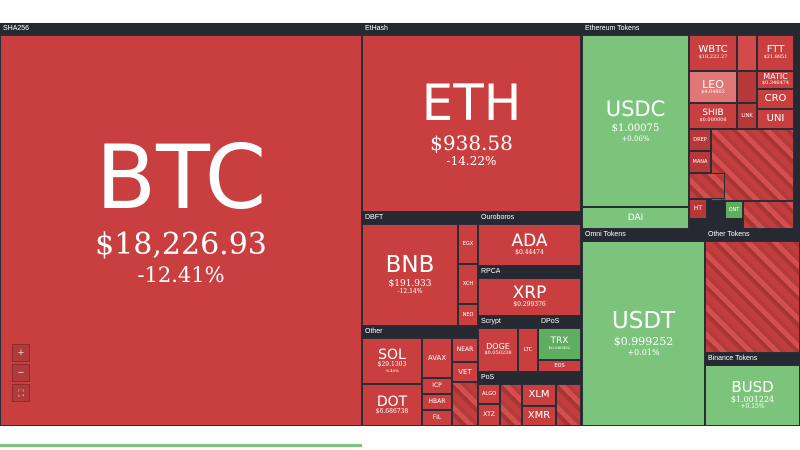 Image resolution: width=800 pixels, height=450 pixels. What do you see at coordinates (410, 283) in the screenshot?
I see `tile-price: $191.933` at bounding box center [410, 283].